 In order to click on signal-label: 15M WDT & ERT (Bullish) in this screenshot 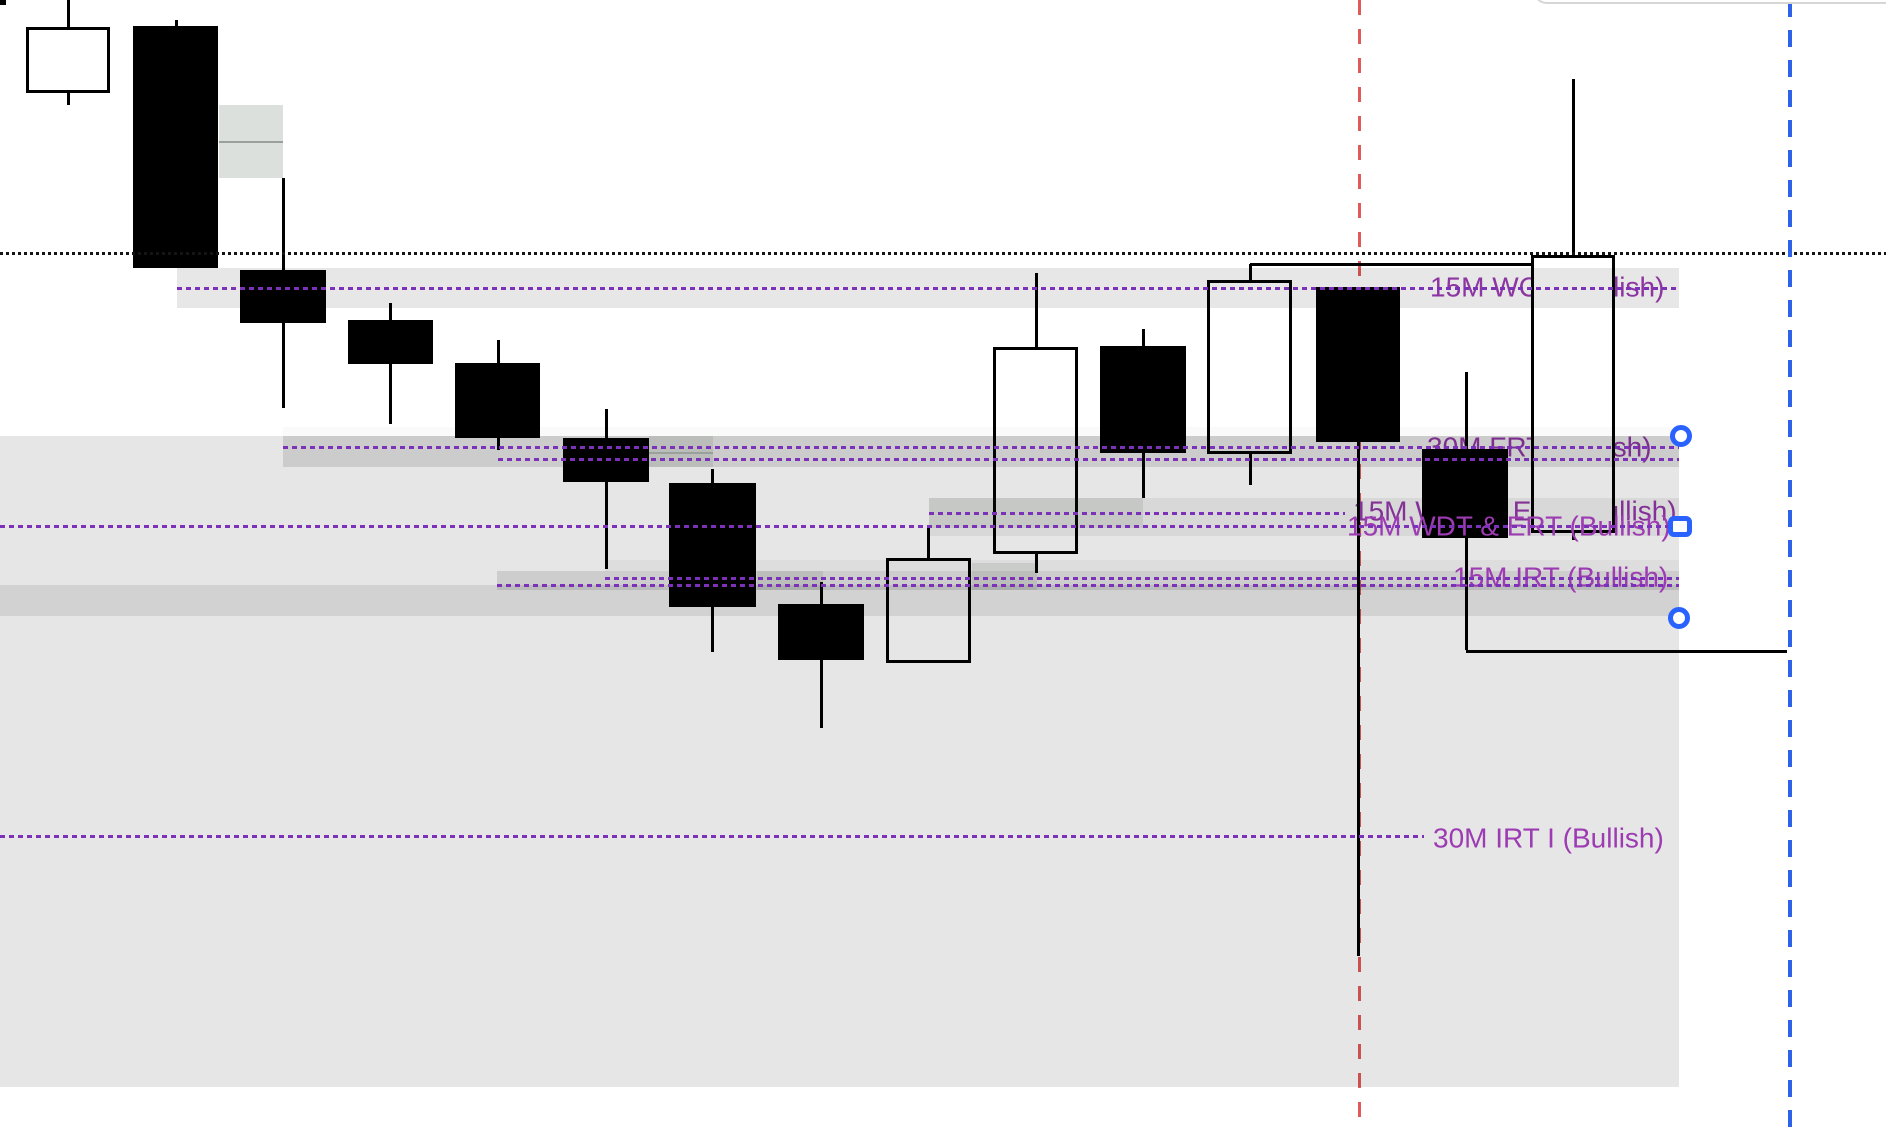, I will do `click(1515, 511)`.